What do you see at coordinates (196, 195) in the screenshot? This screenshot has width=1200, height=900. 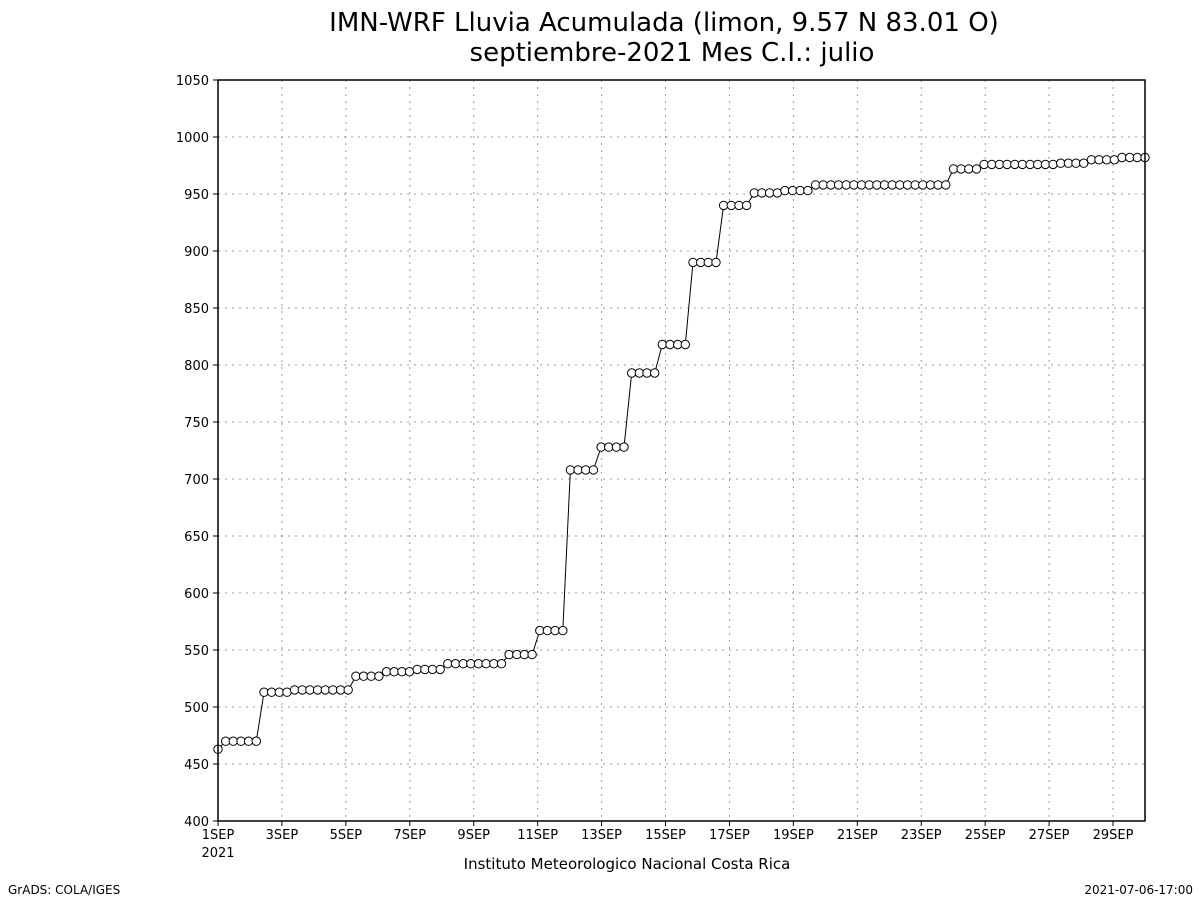 I see `y-tick-label: 950` at bounding box center [196, 195].